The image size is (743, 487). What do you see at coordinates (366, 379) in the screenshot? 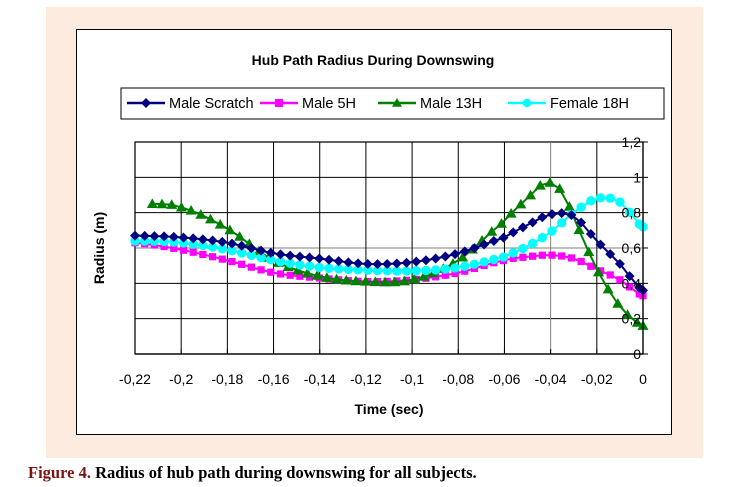
I see `x-tick-label: -0,12` at bounding box center [366, 379].